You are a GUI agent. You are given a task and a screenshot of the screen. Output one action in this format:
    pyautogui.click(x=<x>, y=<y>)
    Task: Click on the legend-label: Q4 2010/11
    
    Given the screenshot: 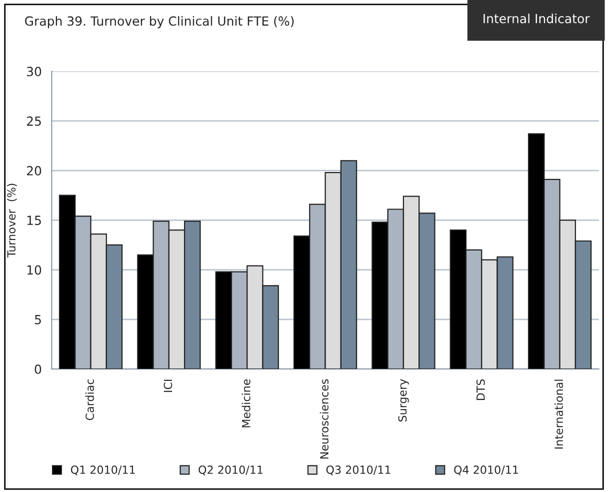 What is the action you would take?
    pyautogui.click(x=486, y=471)
    